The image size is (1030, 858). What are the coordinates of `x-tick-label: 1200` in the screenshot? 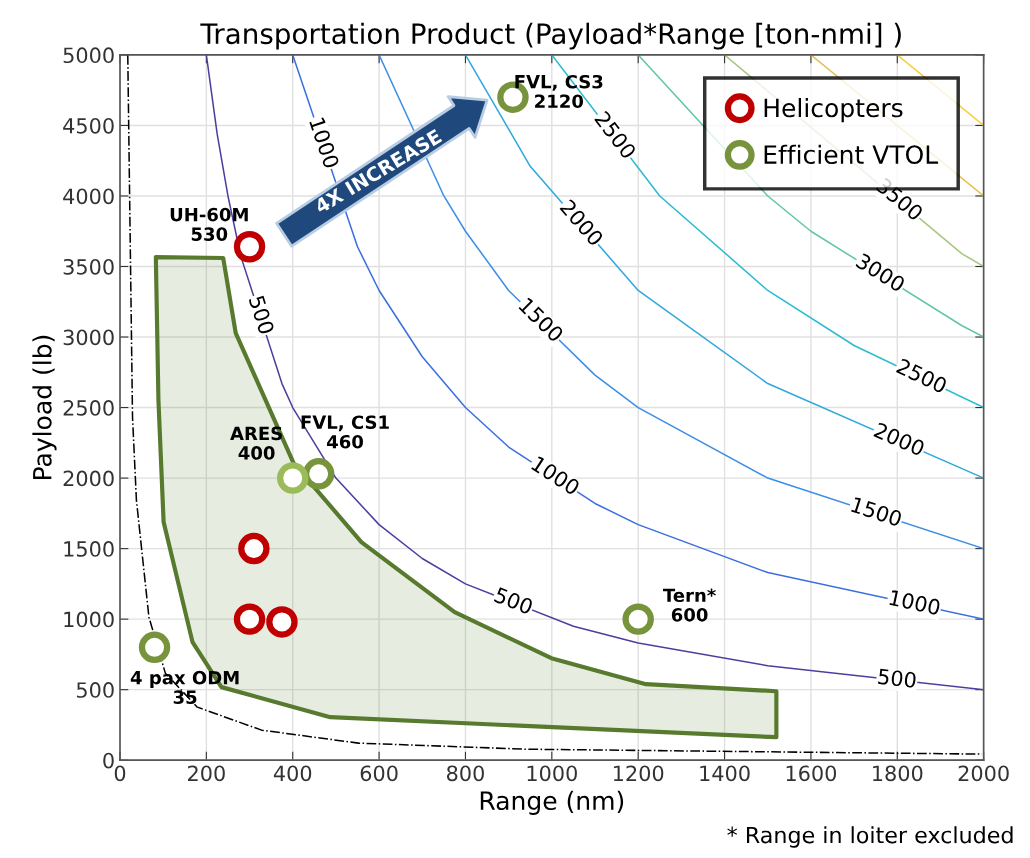 It's located at (638, 773).